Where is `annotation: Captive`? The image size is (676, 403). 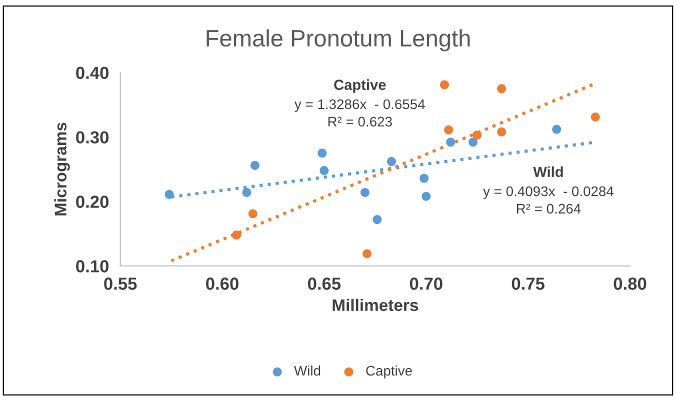 annotation: Captive is located at coordinates (360, 86).